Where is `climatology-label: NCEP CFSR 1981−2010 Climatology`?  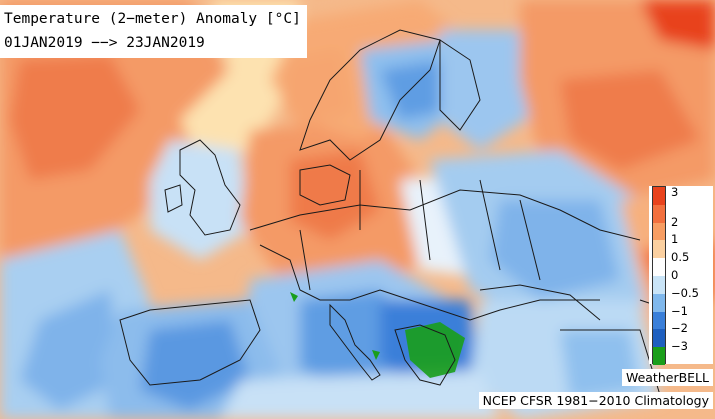
climatology-label: NCEP CFSR 1981−2010 Climatology is located at coordinates (595, 400).